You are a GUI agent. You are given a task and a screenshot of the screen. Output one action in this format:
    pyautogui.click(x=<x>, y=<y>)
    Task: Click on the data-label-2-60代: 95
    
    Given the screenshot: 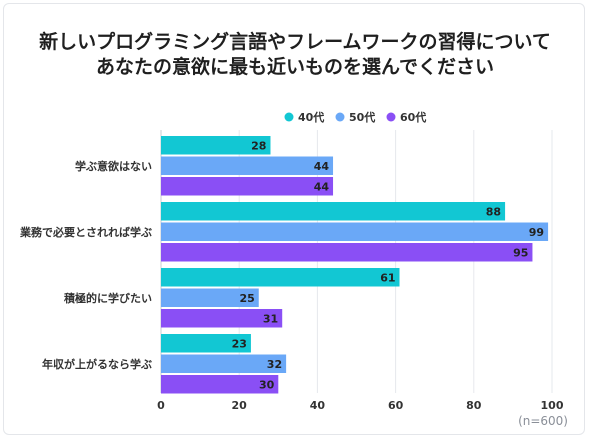 What is the action you would take?
    pyautogui.click(x=520, y=252)
    